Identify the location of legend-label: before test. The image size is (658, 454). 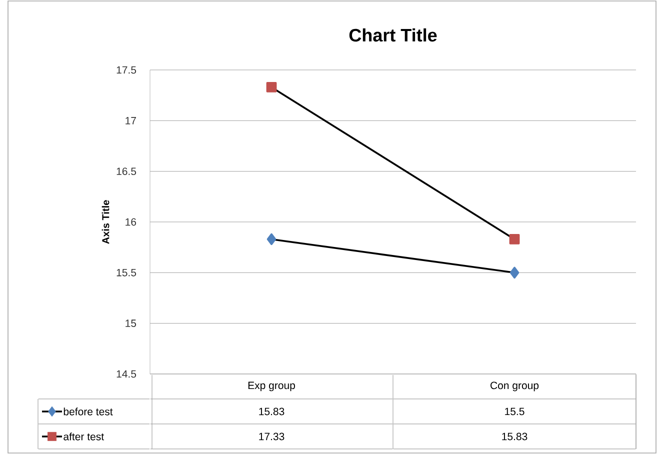
(88, 412).